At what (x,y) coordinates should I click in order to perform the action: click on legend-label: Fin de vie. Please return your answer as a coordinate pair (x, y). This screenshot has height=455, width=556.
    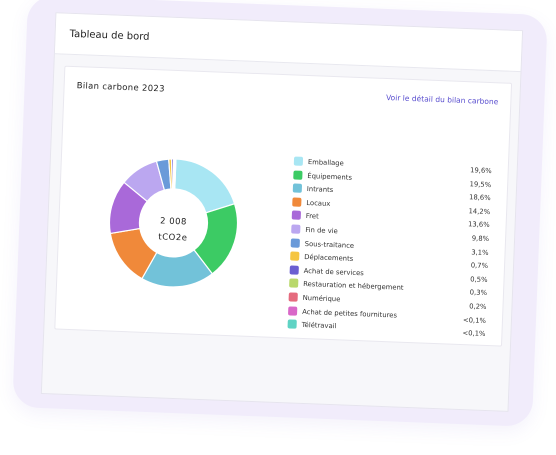
    Looking at the image, I should click on (321, 230).